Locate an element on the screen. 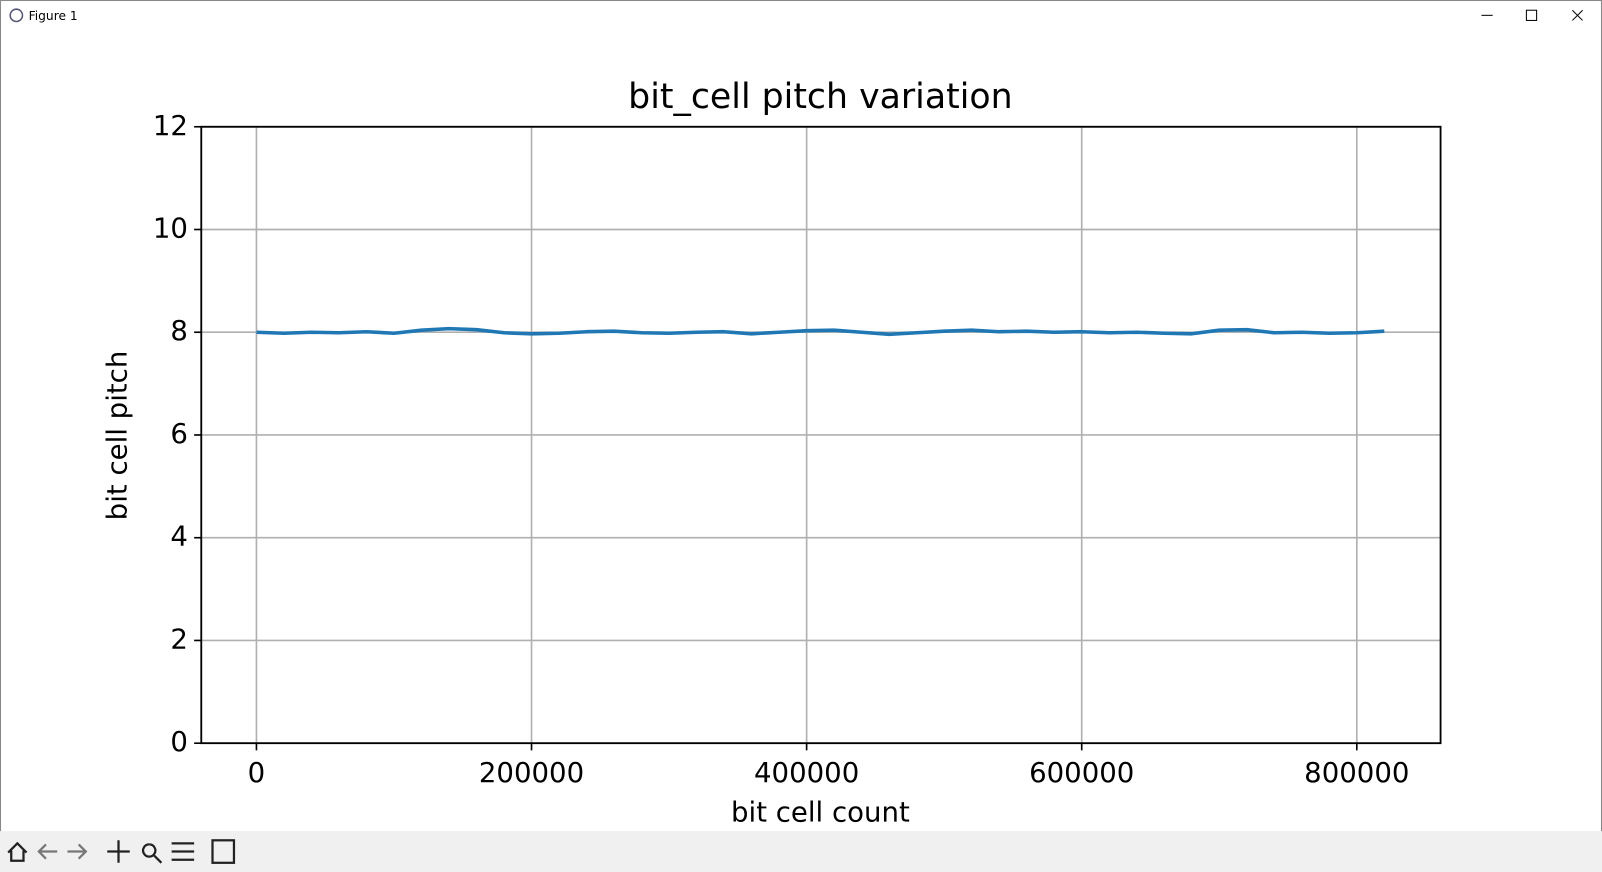 The height and width of the screenshot is (872, 1602). x-axis-label: bit cell count is located at coordinates (820, 812).